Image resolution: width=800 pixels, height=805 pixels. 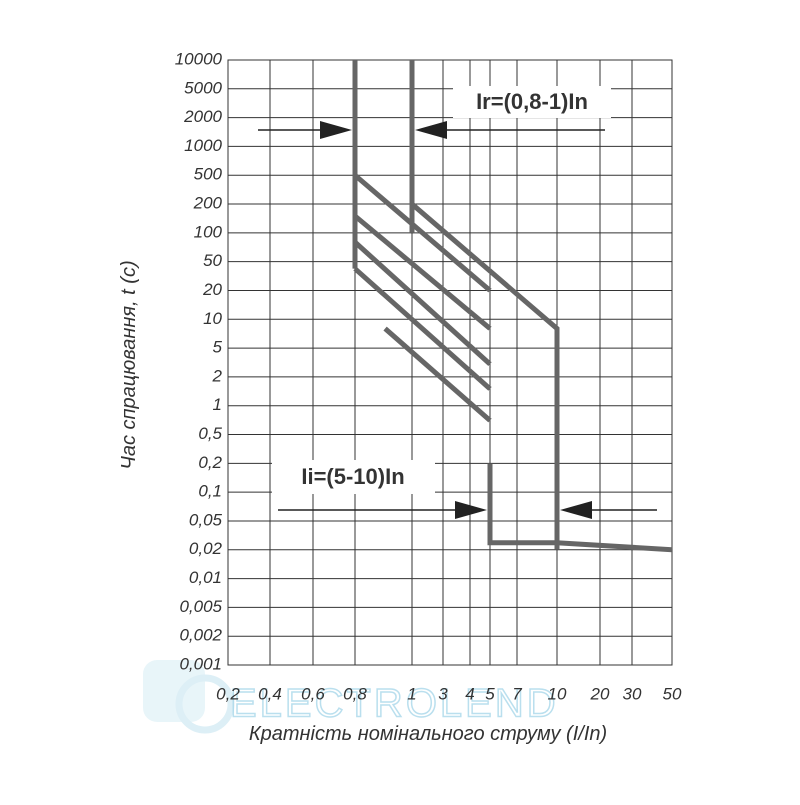 I want to click on annotation: Ir=(0,8-1)In, so click(x=532, y=101).